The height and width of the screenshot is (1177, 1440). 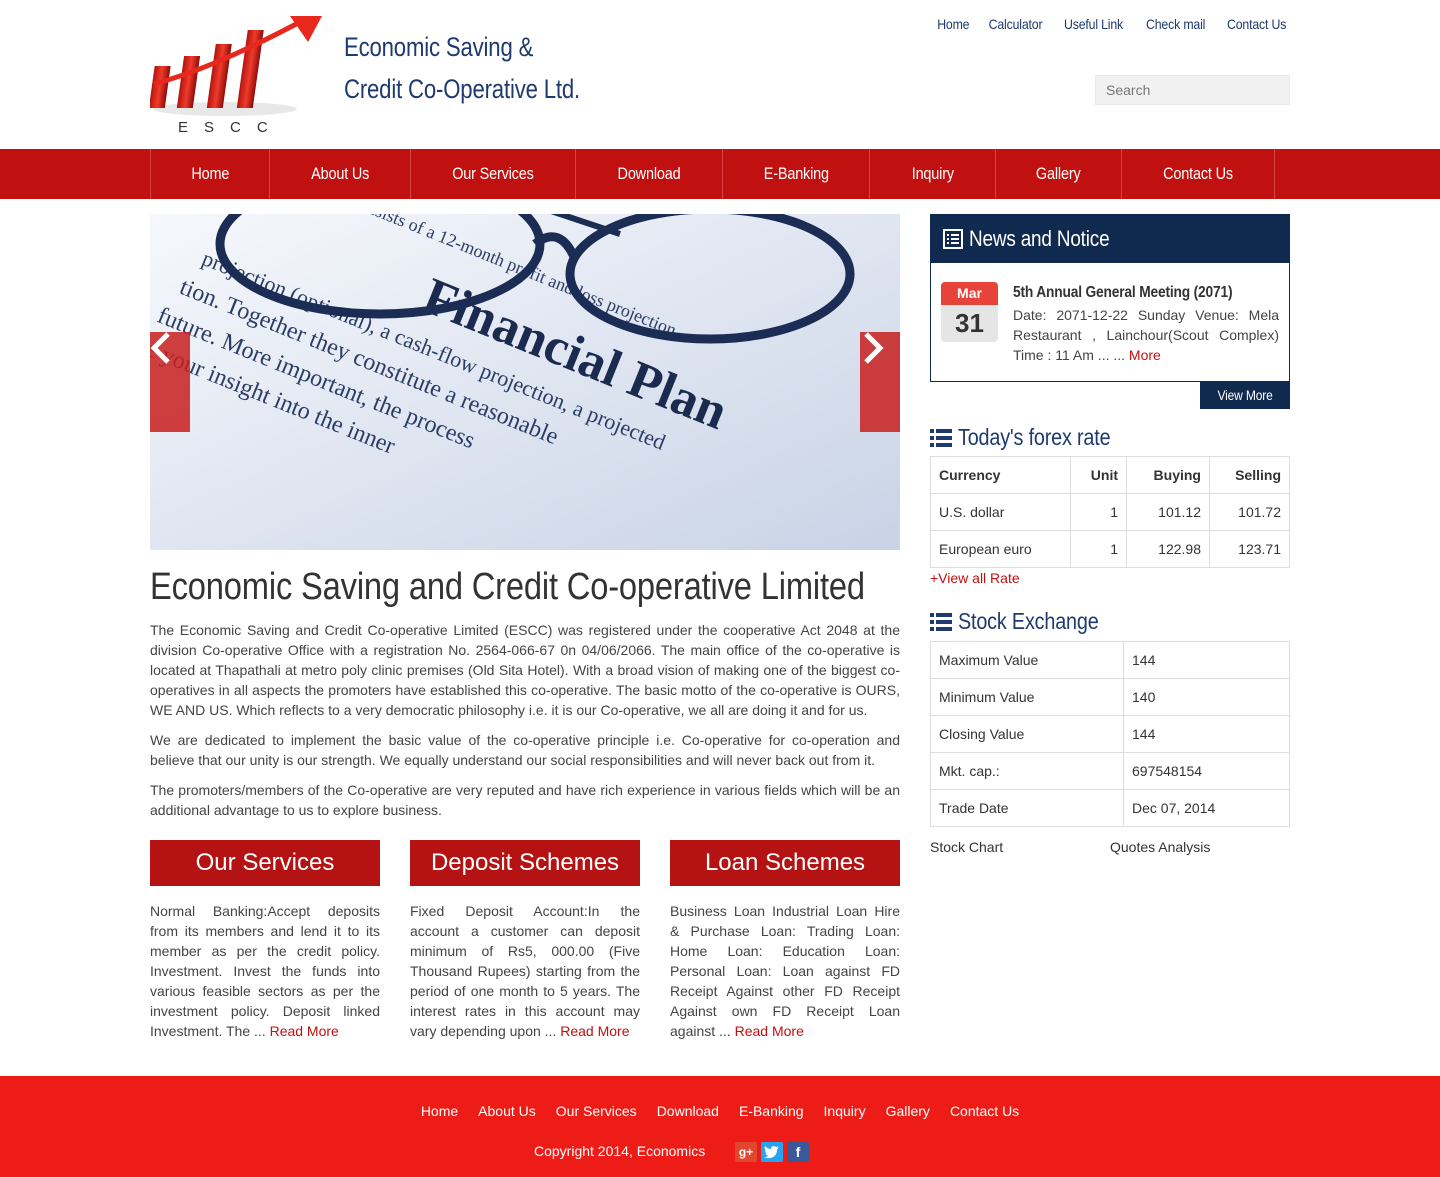 What do you see at coordinates (771, 1111) in the screenshot?
I see `footer-link-e-banking: E-Banking` at bounding box center [771, 1111].